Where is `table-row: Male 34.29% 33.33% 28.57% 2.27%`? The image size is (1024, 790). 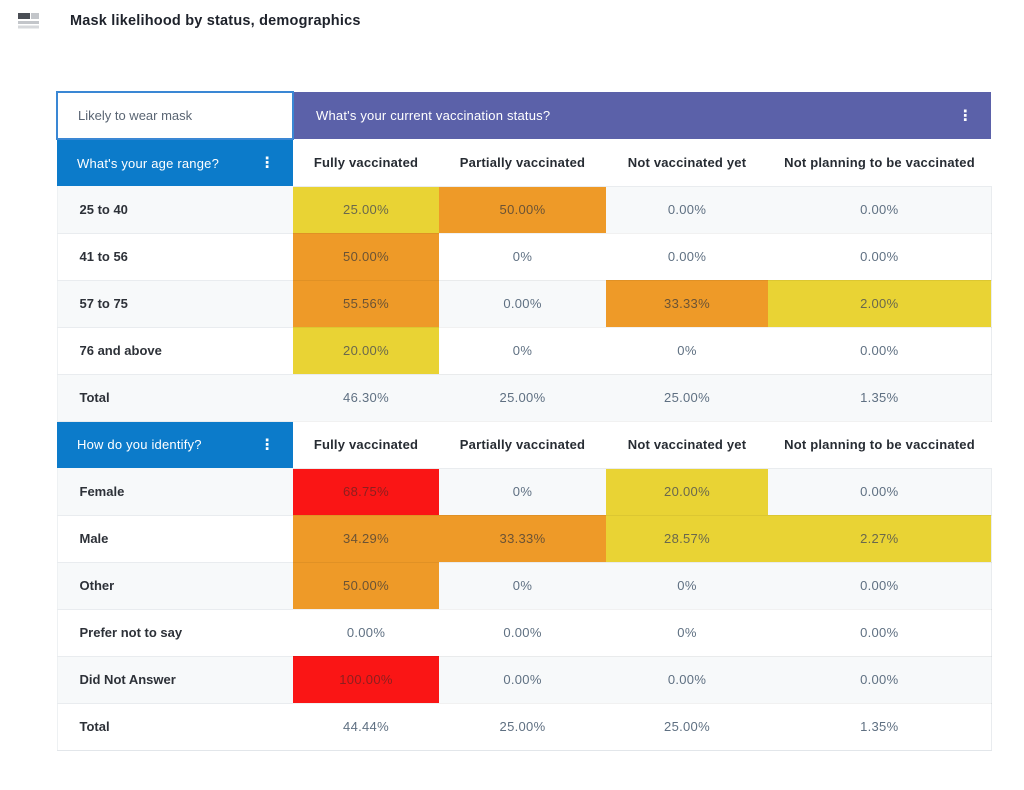 table-row: Male 34.29% 33.33% 28.57% 2.27% is located at coordinates (524, 539).